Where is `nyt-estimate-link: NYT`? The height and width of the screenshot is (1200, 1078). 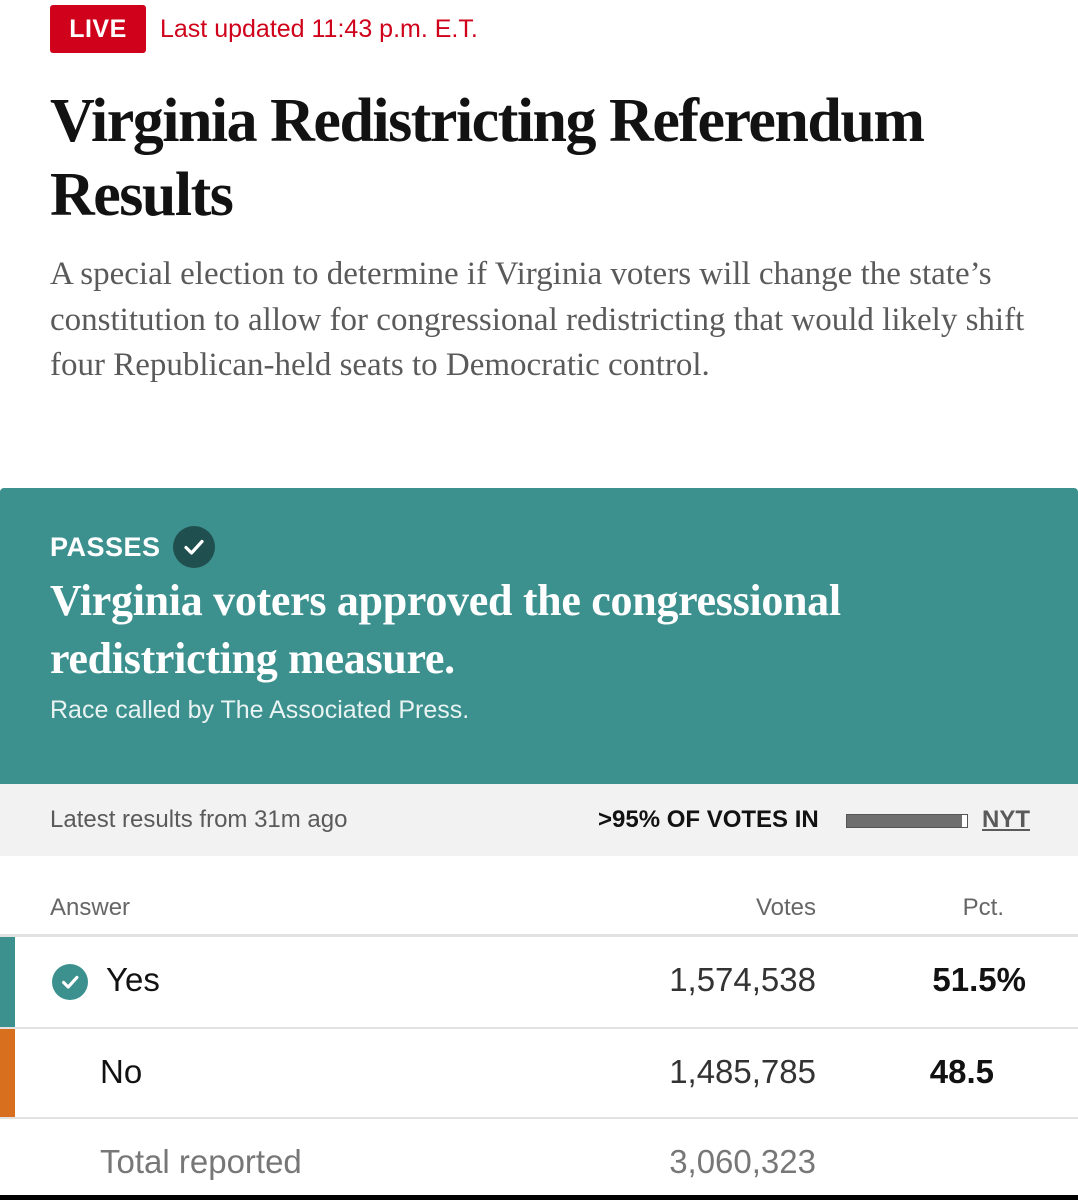
nyt-estimate-link: NYT is located at coordinates (1006, 819).